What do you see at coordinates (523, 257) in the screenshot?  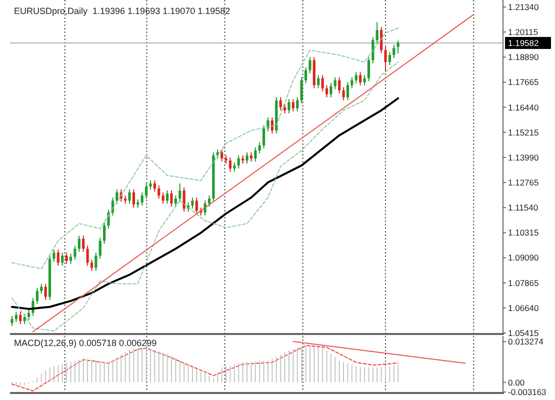 I see `y-tick-label: 1.09090` at bounding box center [523, 257].